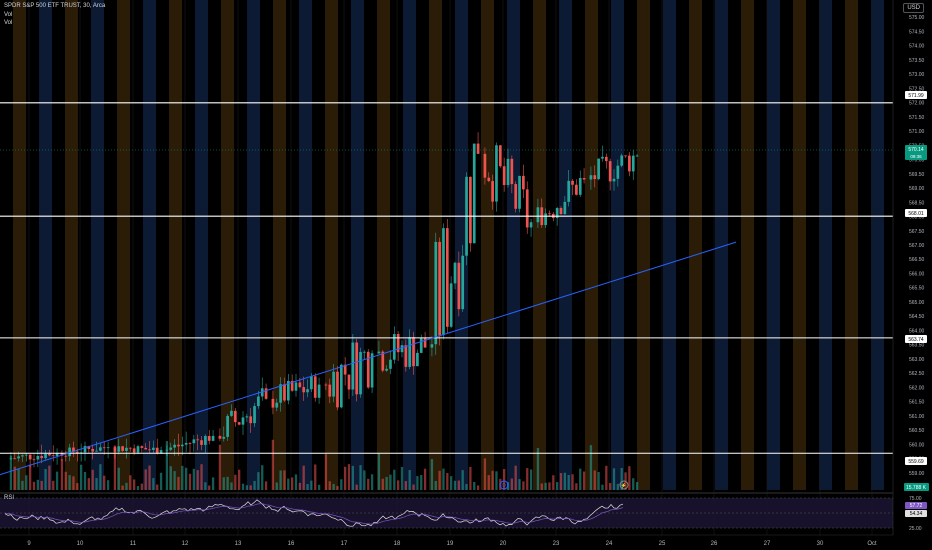  Describe the element at coordinates (624, 485) in the screenshot. I see `event-marker-lightning: ⚡` at that location.